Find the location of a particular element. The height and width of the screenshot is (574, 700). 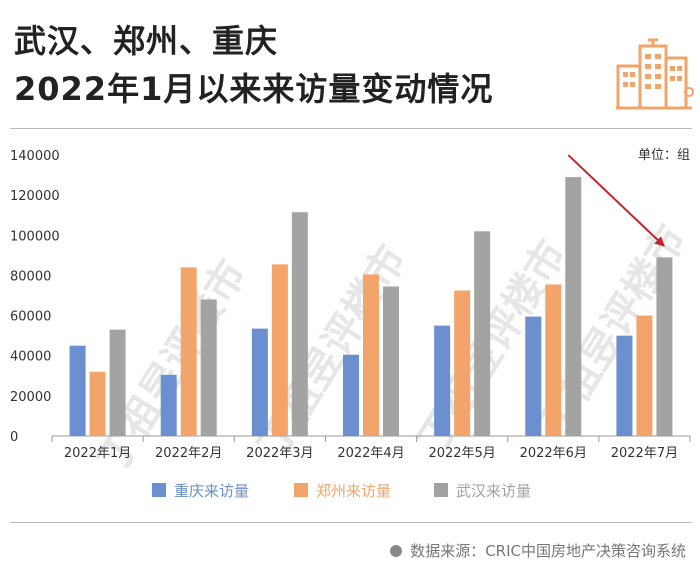

y-tick-label: 20000 is located at coordinates (30, 397).